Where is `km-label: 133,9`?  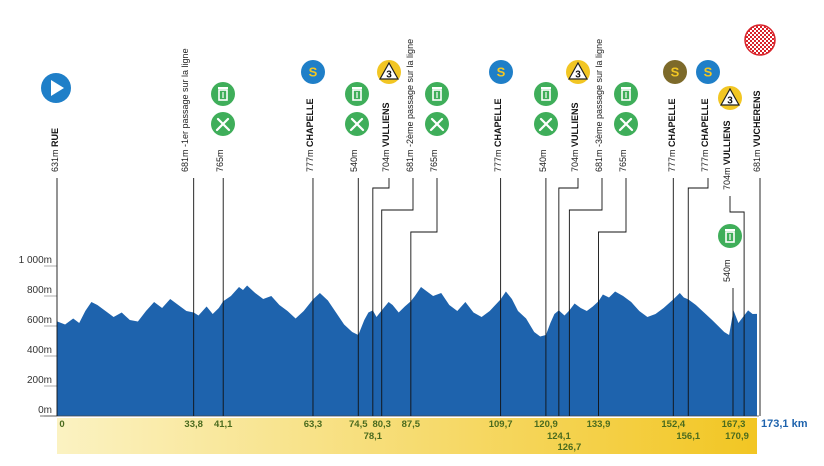 km-label: 133,9 is located at coordinates (599, 424).